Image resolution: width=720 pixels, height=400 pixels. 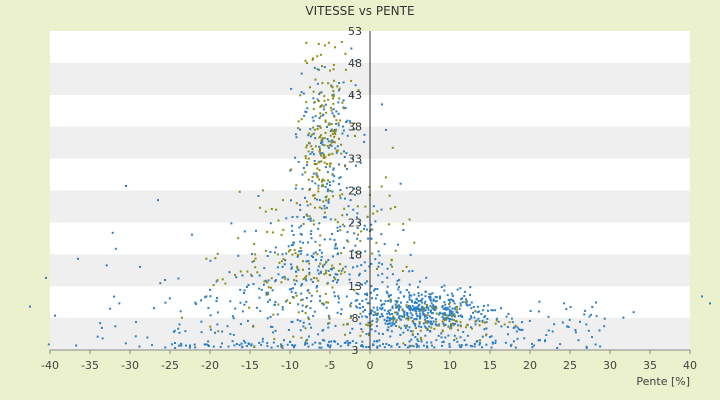 I want to click on x-tick-label: -15, so click(x=250, y=365).